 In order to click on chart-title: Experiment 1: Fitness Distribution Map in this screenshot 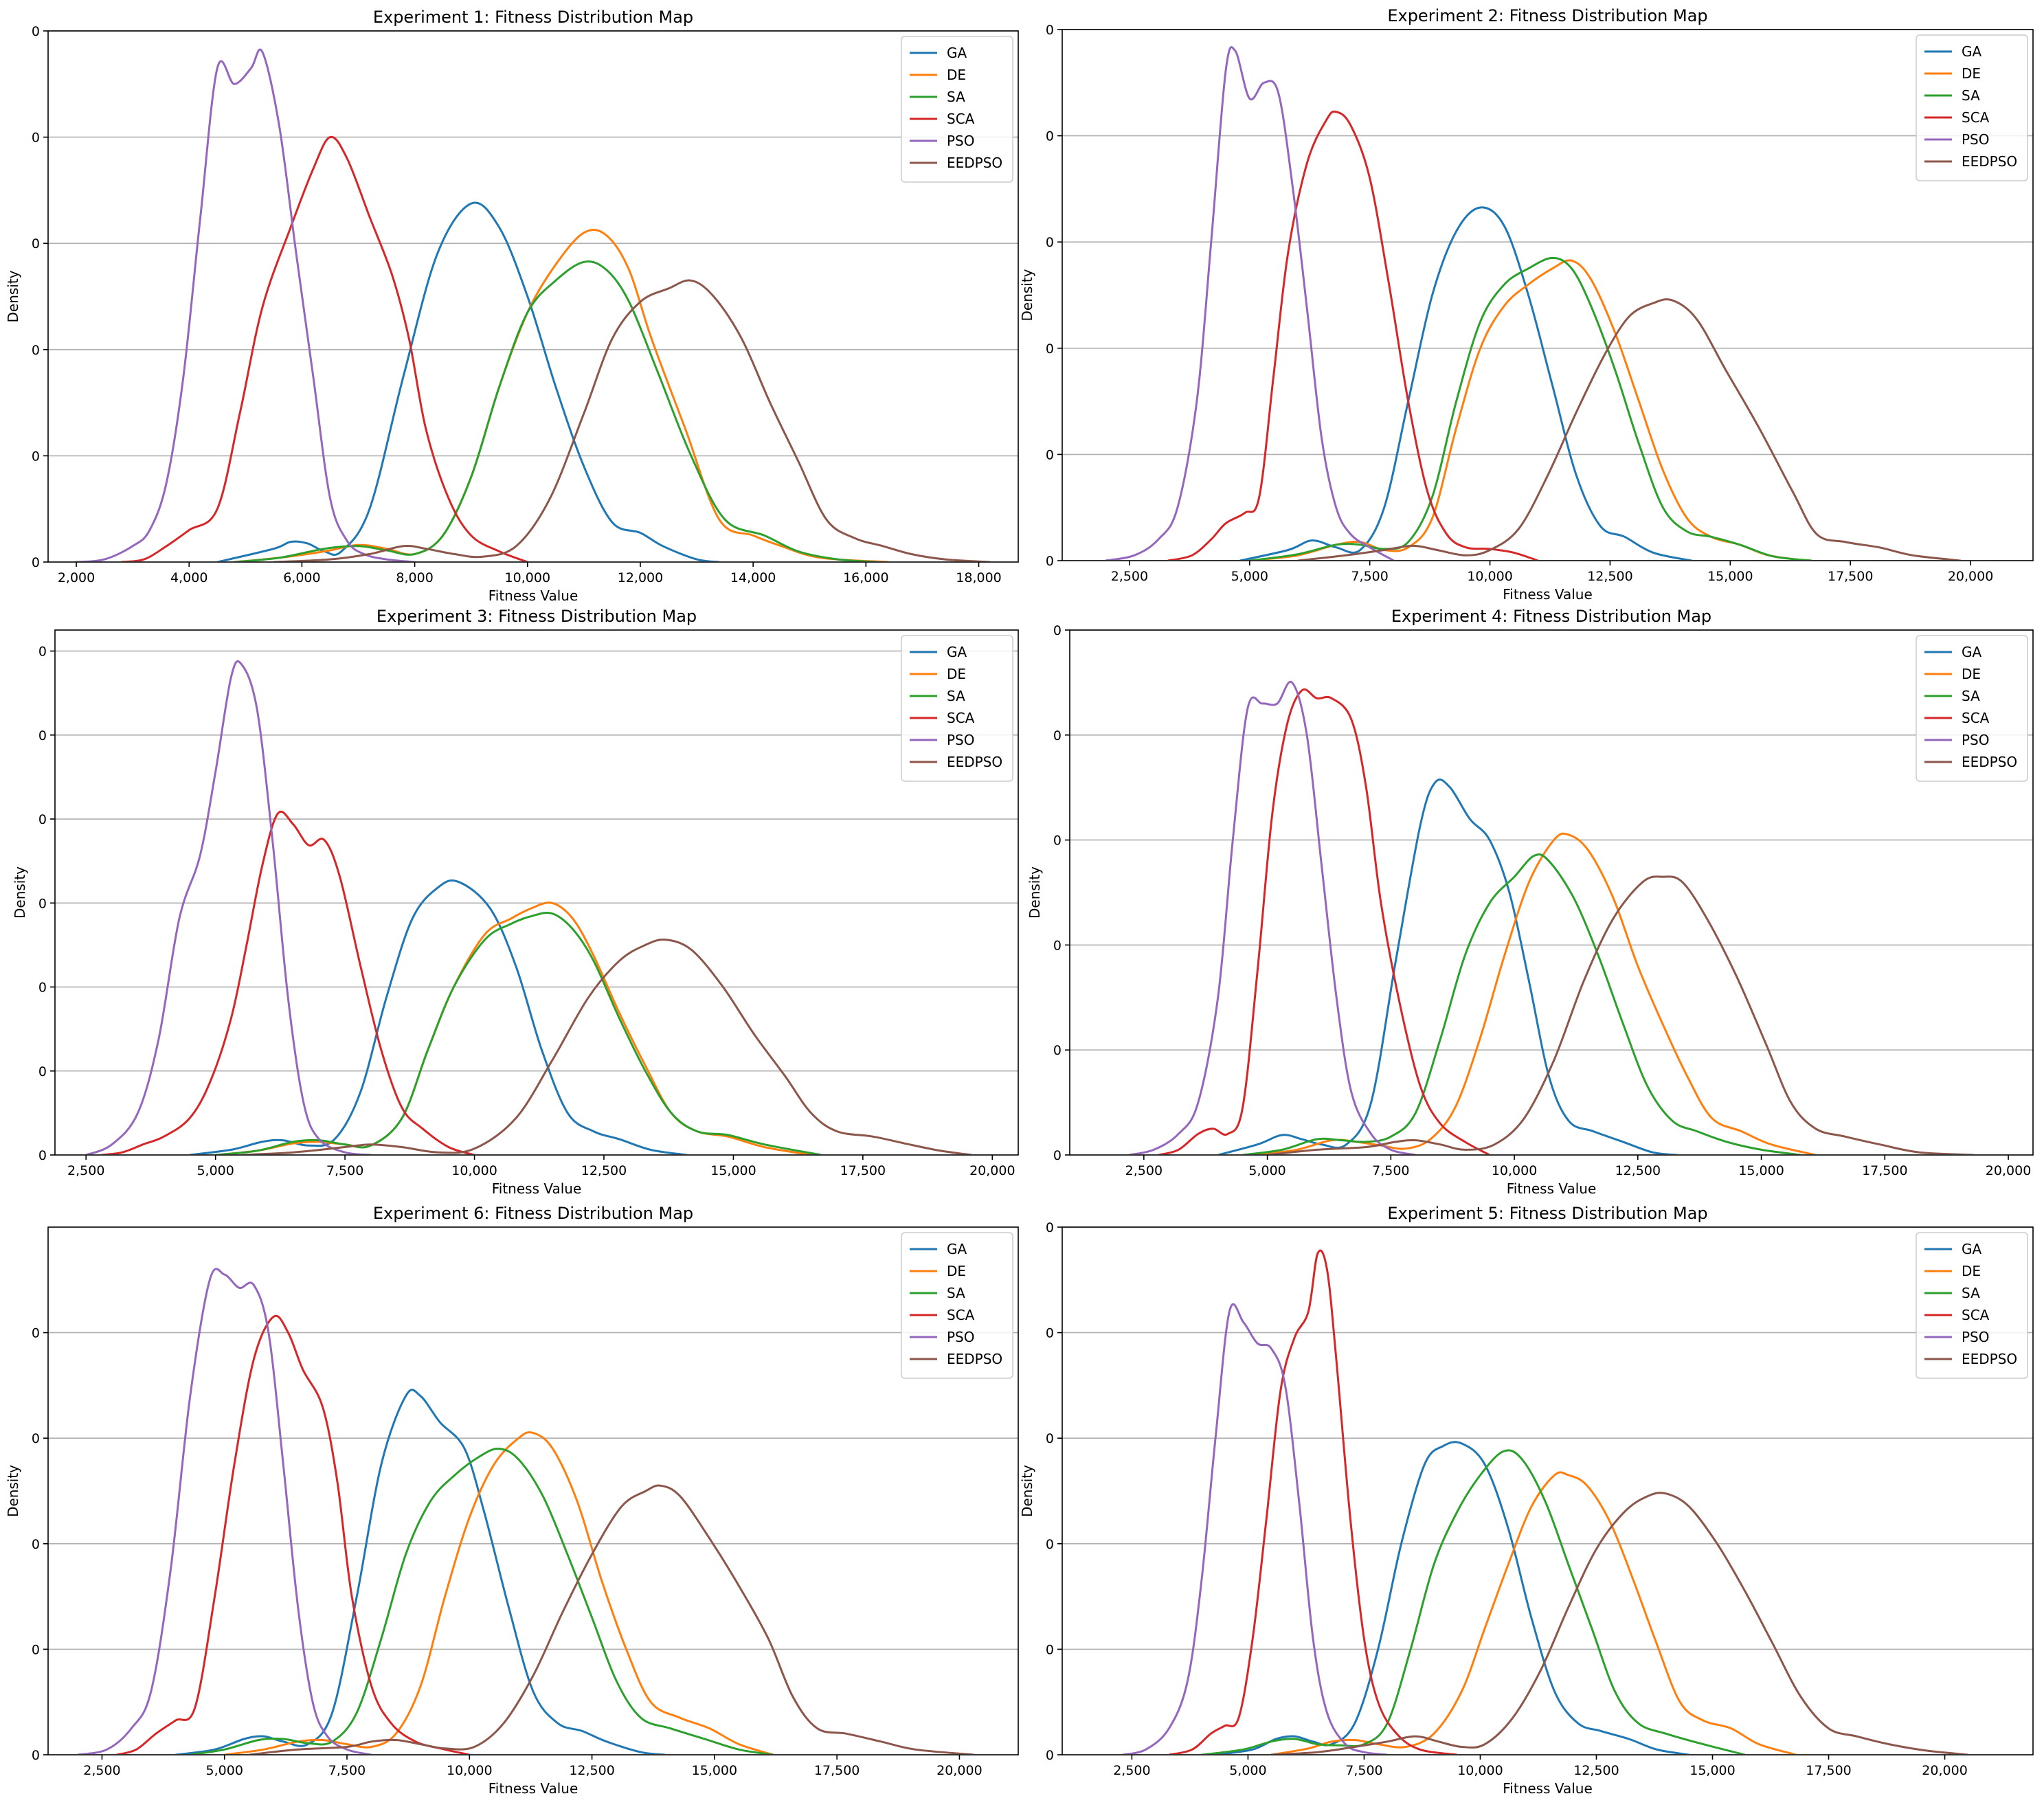, I will do `click(533, 17)`.